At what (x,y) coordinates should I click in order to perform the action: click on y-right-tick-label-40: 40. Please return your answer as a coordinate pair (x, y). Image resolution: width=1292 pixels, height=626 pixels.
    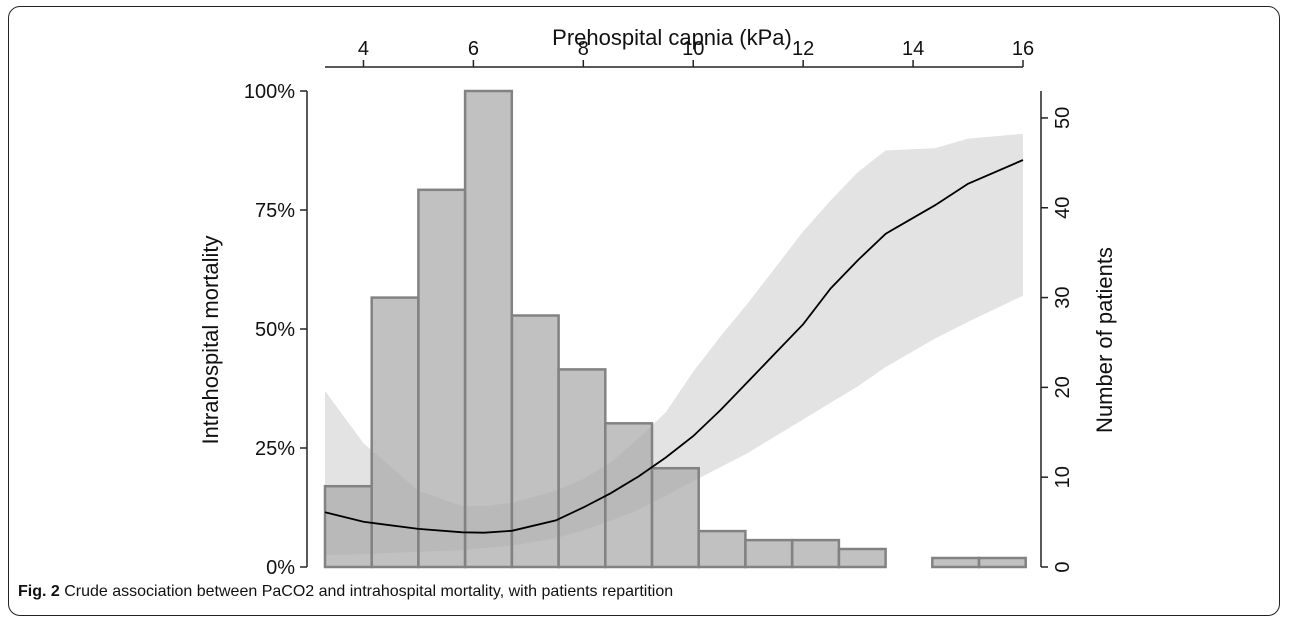
    Looking at the image, I should click on (1063, 208).